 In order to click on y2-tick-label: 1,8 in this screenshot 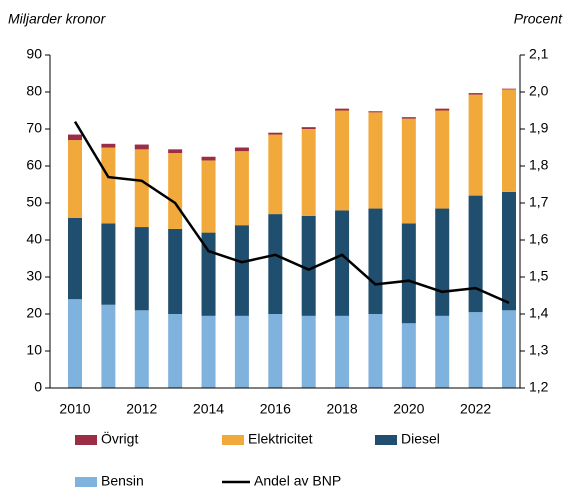, I will do `click(539, 165)`.